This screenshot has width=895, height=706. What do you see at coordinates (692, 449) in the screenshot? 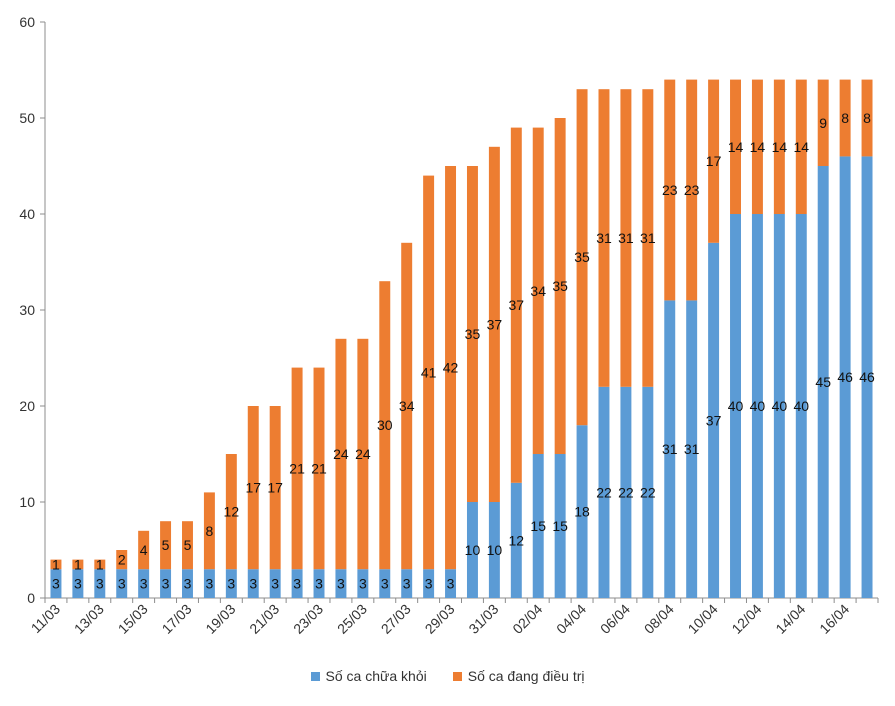
I see `data-label-recovered: 31` at bounding box center [692, 449].